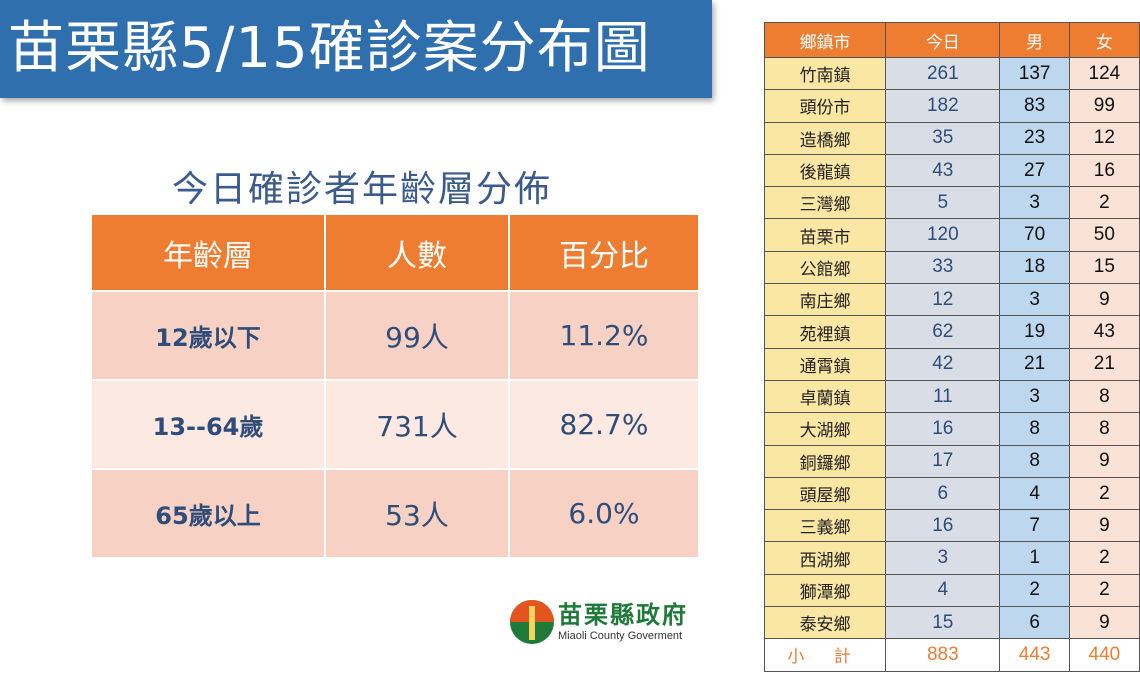  What do you see at coordinates (943, 267) in the screenshot?
I see `today-cell: 33` at bounding box center [943, 267].